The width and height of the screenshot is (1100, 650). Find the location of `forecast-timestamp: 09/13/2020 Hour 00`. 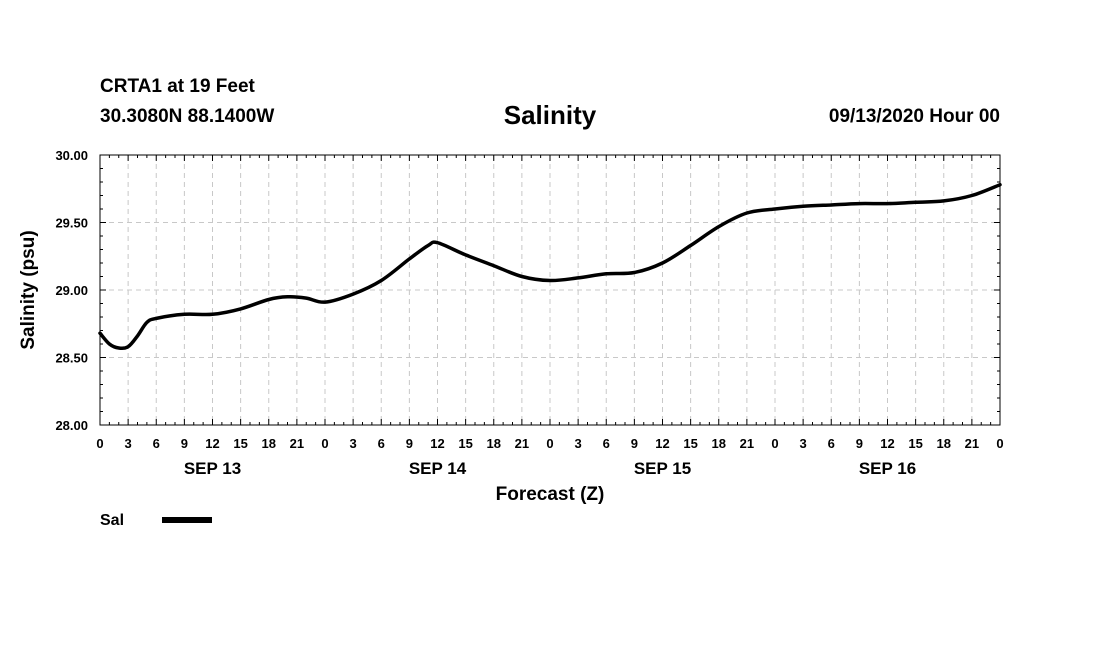

forecast-timestamp: 09/13/2020 Hour 00 is located at coordinates (914, 116).